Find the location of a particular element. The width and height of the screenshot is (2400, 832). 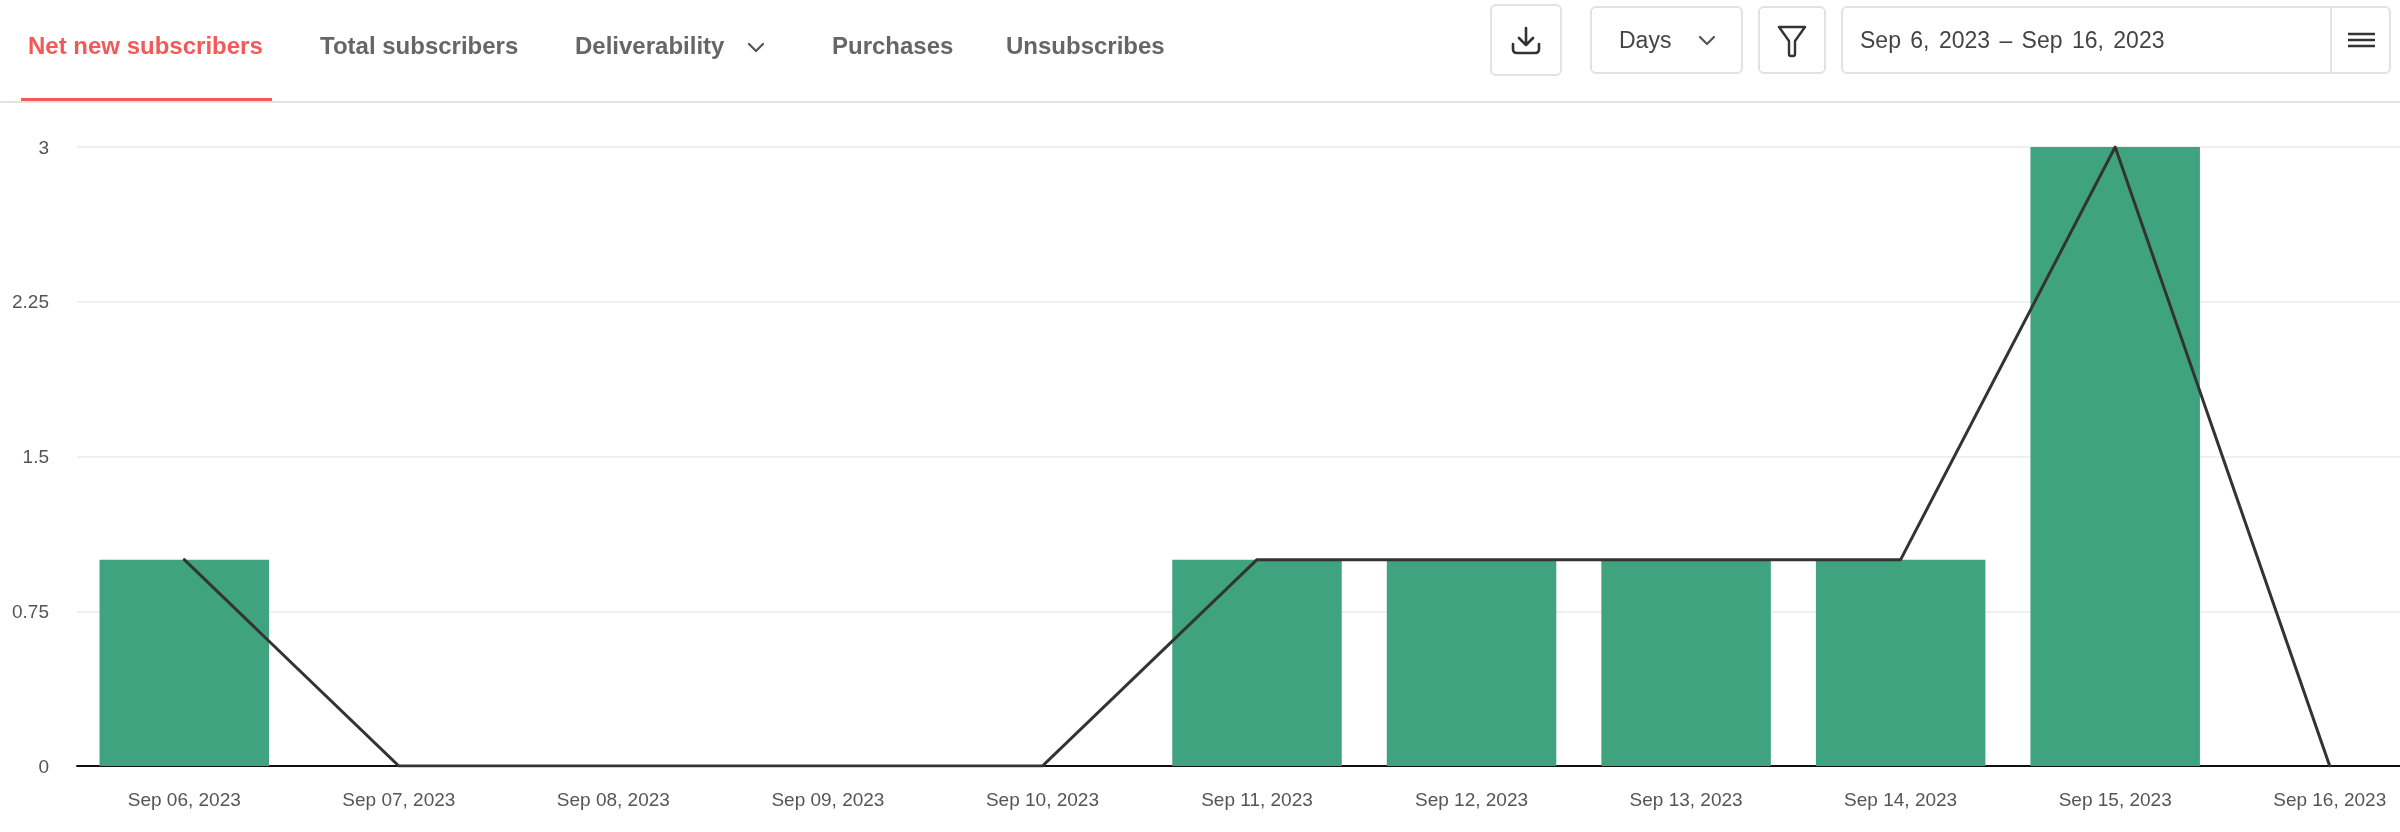

text: Total subscribers is located at coordinates (419, 46).